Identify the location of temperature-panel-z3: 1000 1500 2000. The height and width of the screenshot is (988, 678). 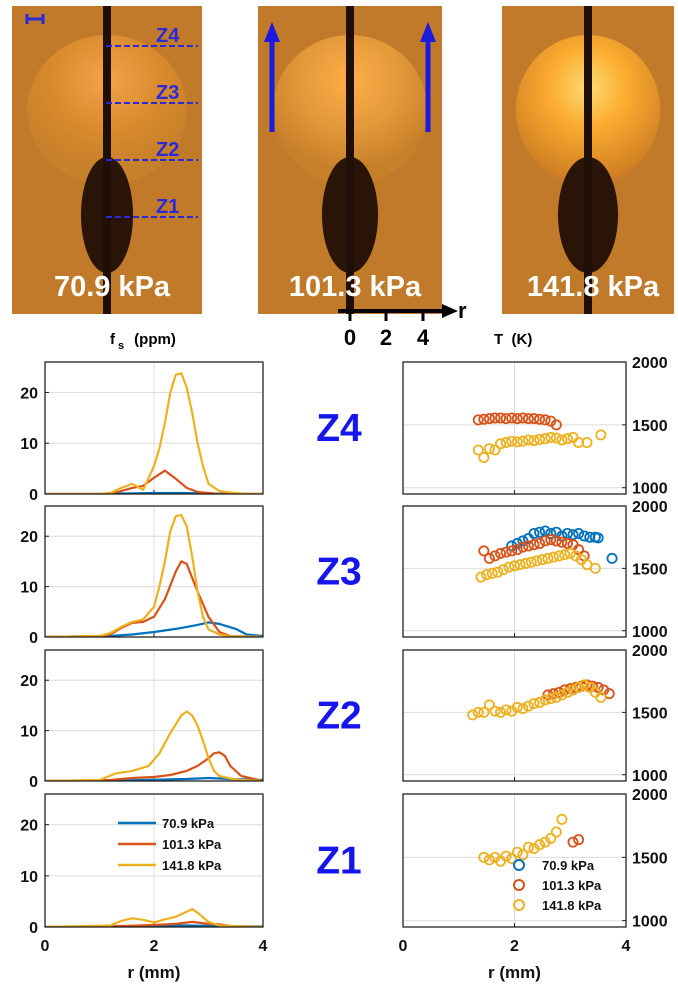
(535, 570).